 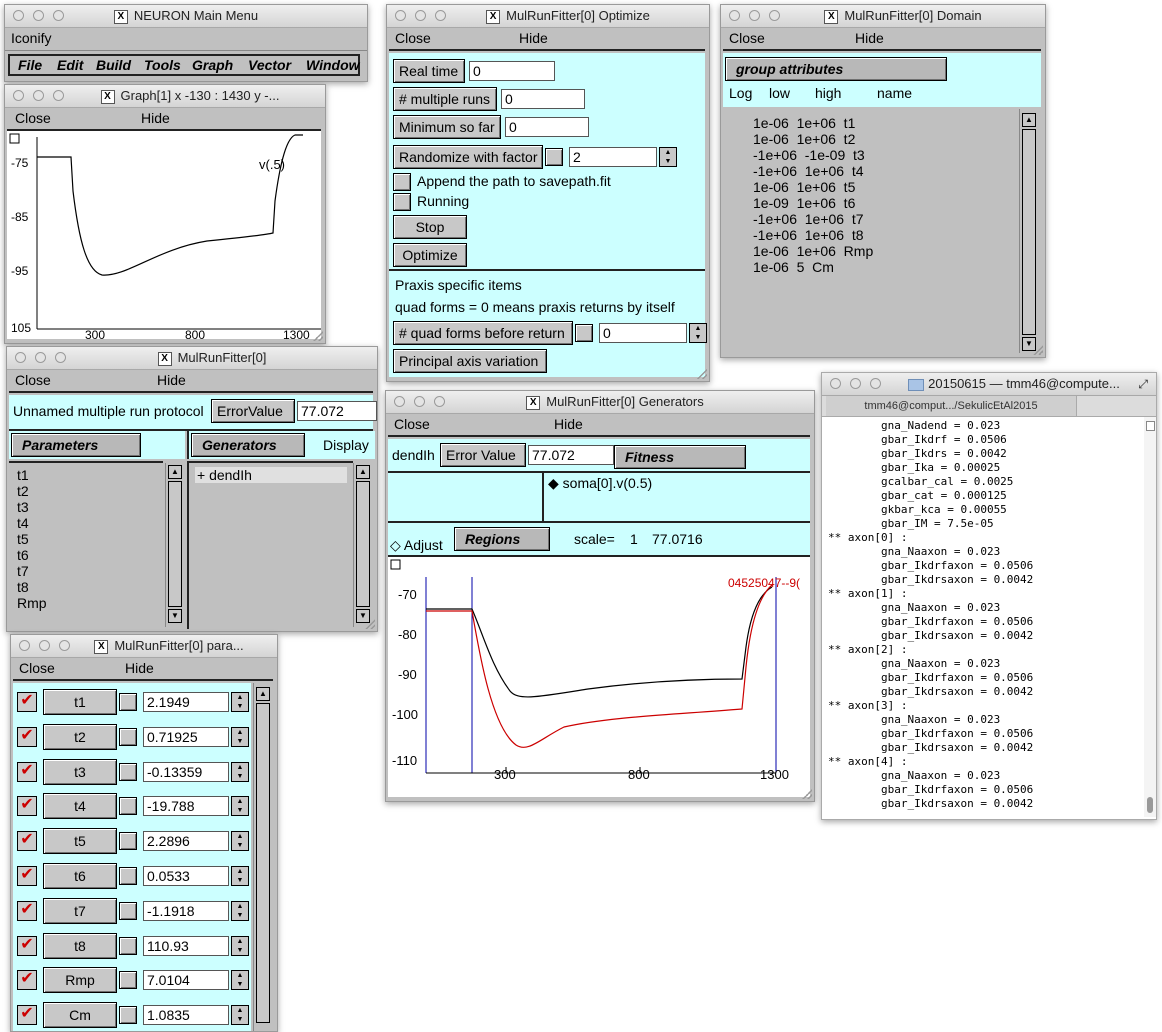 I want to click on adjust-toggle: ◇ Adjust, so click(x=416, y=545).